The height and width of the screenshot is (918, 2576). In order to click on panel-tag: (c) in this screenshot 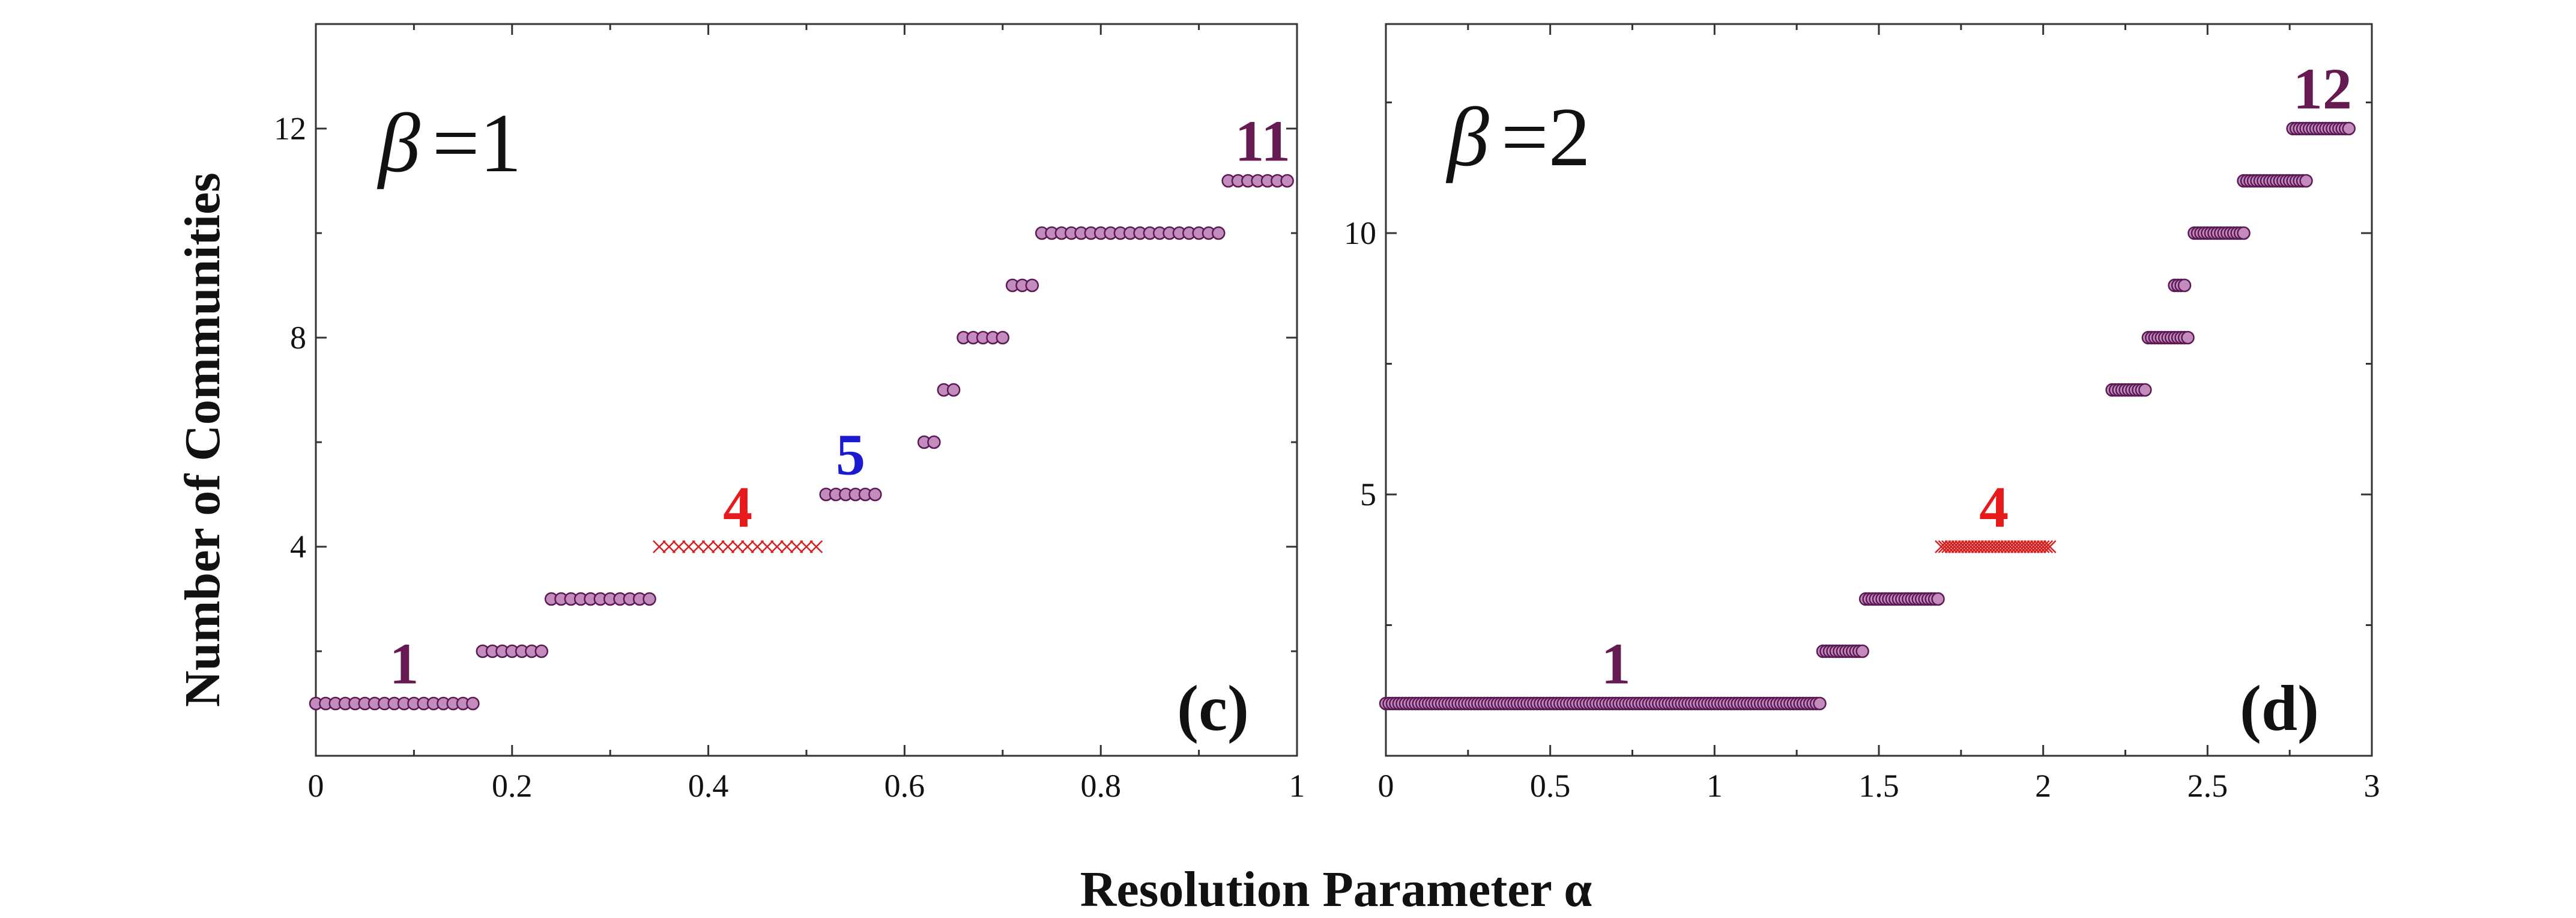, I will do `click(1213, 708)`.